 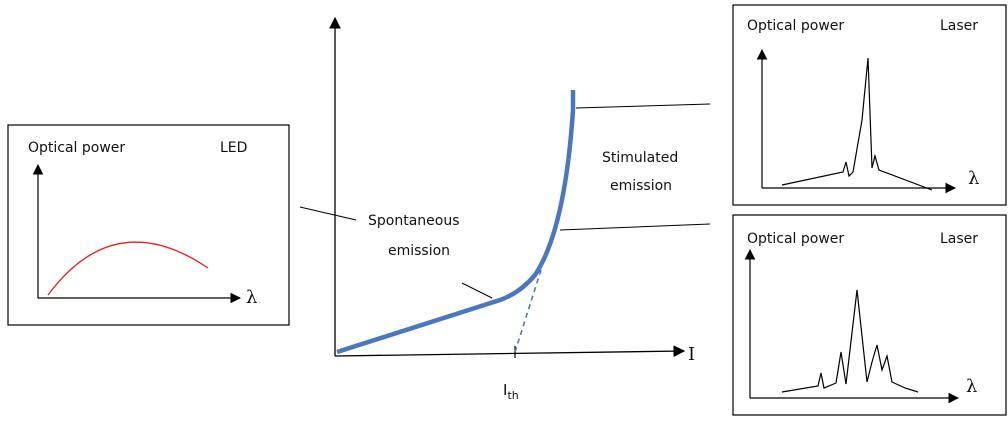 What do you see at coordinates (973, 178) in the screenshot?
I see `laser-top-x-label: λ` at bounding box center [973, 178].